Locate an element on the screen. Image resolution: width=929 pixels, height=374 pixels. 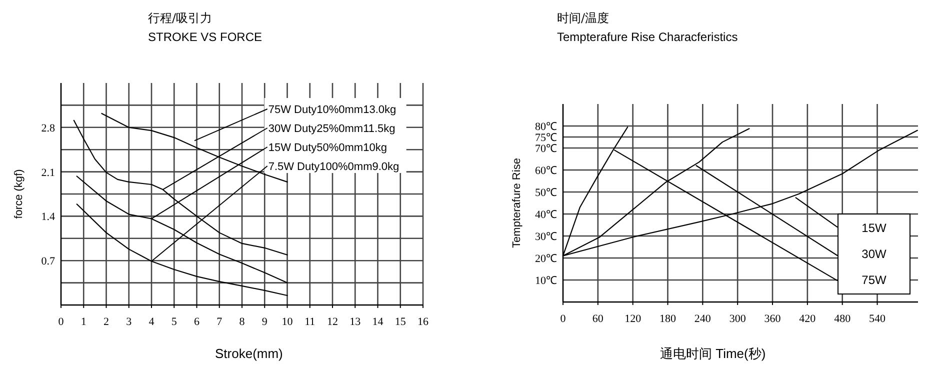
x-tick-label: 2 is located at coordinates (106, 322).